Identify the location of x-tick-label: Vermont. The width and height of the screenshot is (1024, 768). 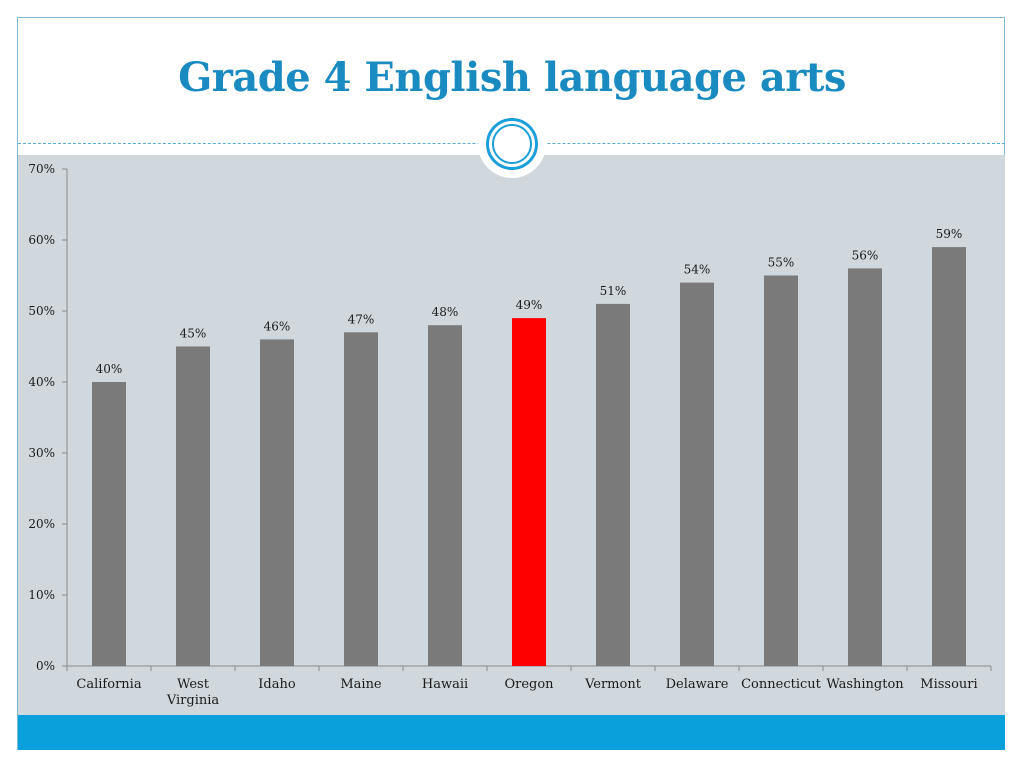
(613, 684).